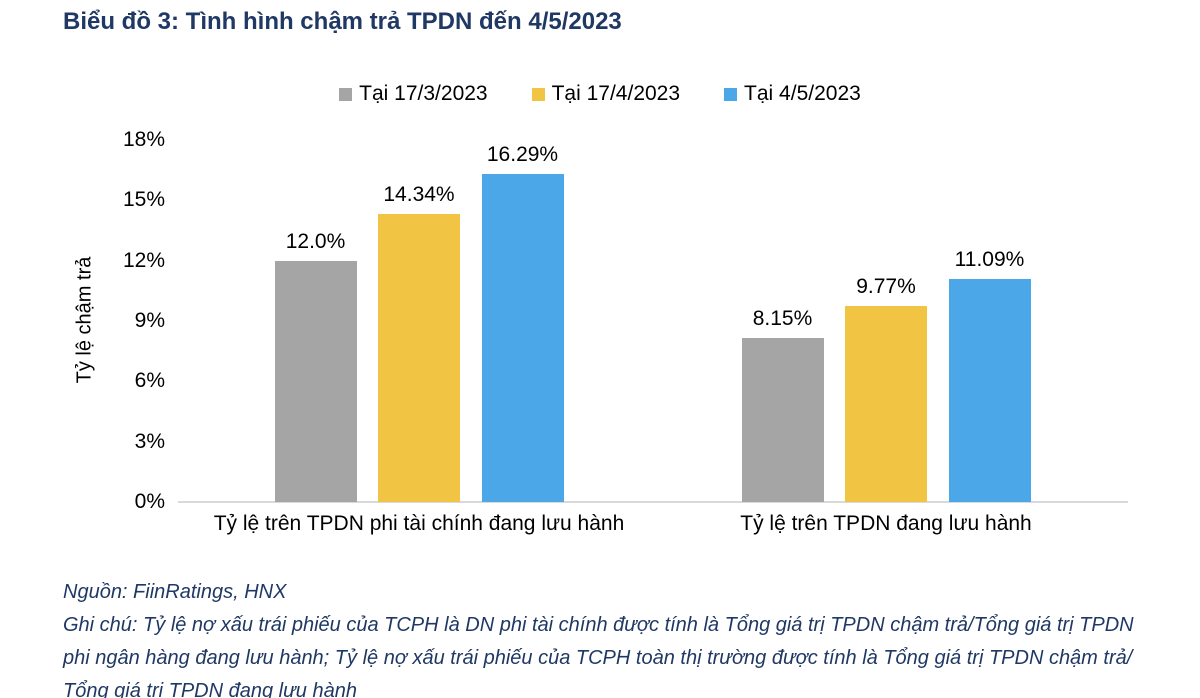  I want to click on legend-label: Tại 4/5/2023, so click(802, 93).